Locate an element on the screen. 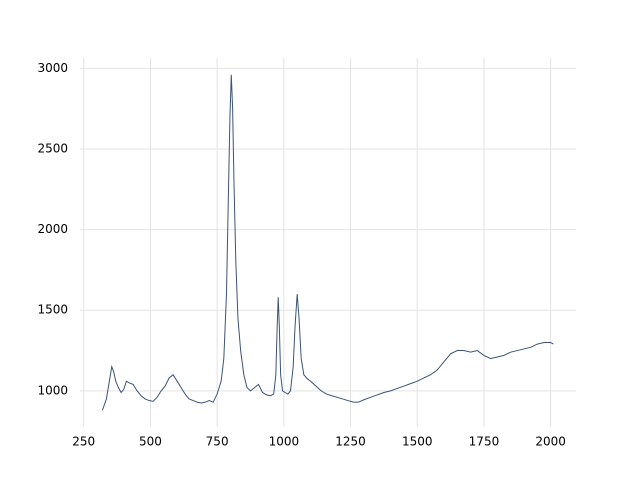 This screenshot has height=484, width=640. x-tick-label: 1000 is located at coordinates (284, 442).